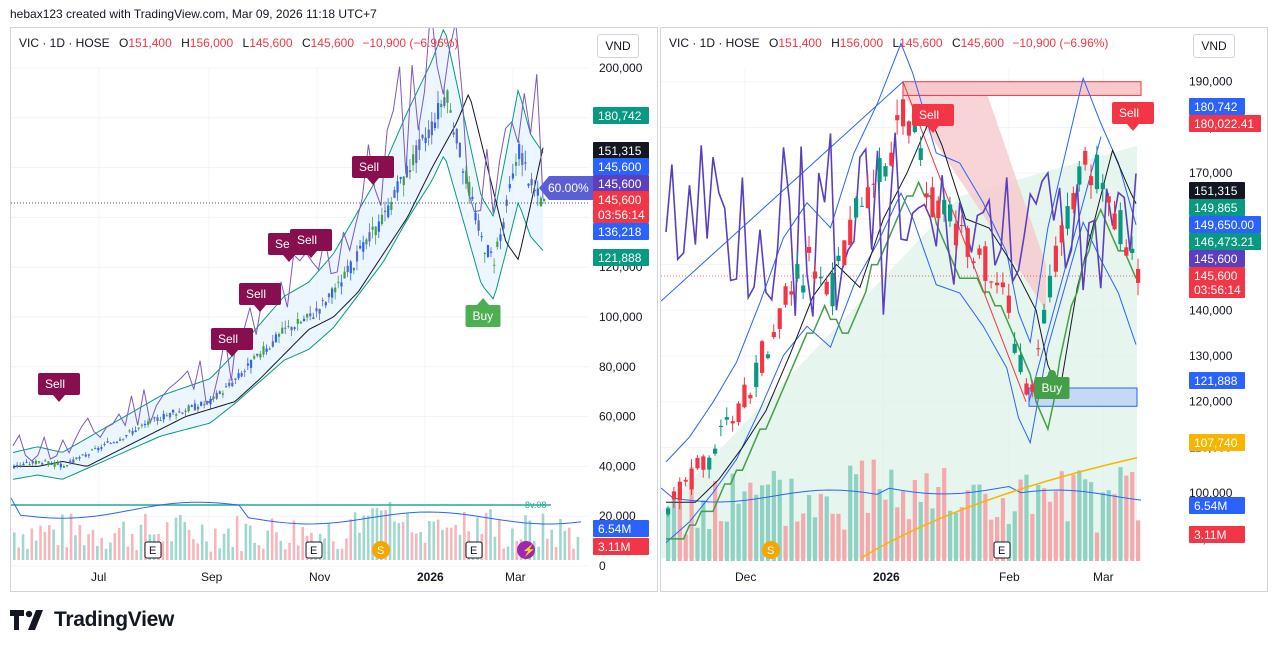 The width and height of the screenshot is (1276, 650). What do you see at coordinates (535, 505) in the screenshot?
I see `volume-threshold-label: 8v.08` at bounding box center [535, 505].